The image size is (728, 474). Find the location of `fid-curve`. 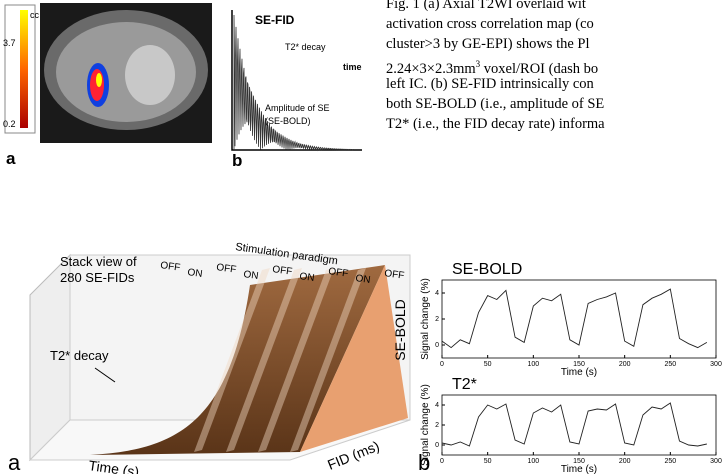

fid-curve is located at coordinates (294, 83).